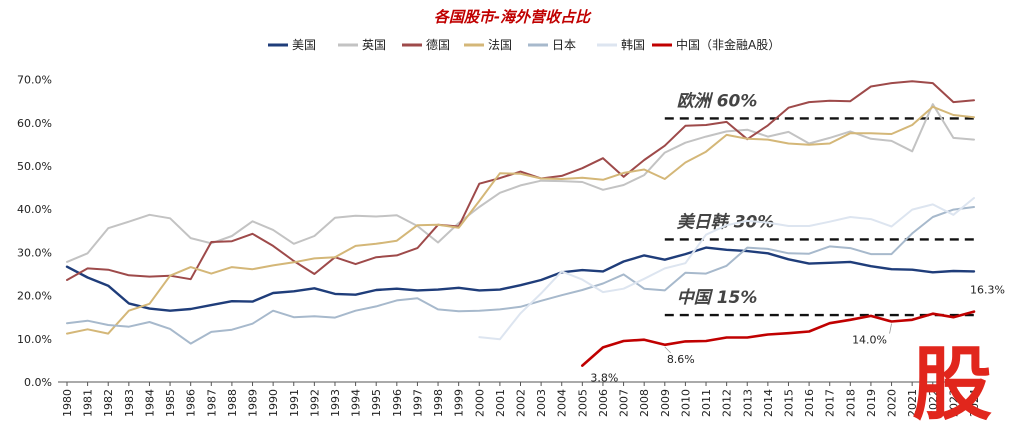  What do you see at coordinates (34, 123) in the screenshot?
I see `y-tick-label: 60.0%` at bounding box center [34, 123].